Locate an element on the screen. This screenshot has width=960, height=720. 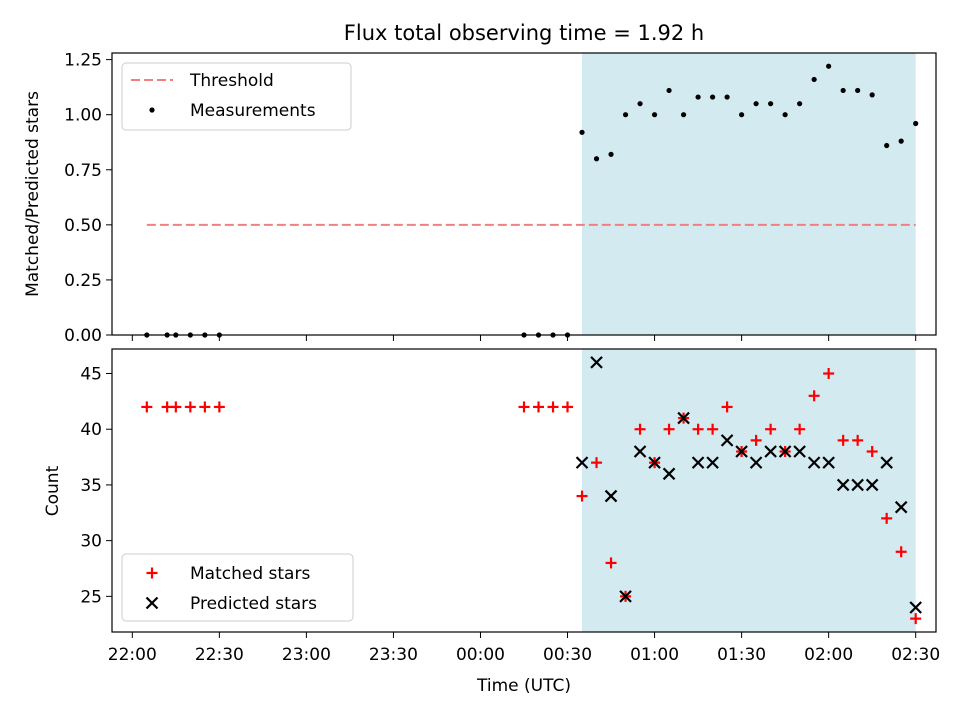
count-panel-xlabel: Time (UTC) is located at coordinates (523, 686).